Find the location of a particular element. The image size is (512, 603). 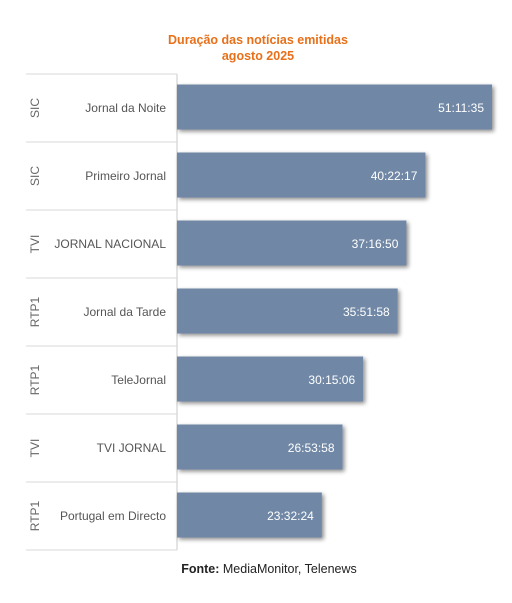

data-label: 30:15:06 is located at coordinates (331, 380).